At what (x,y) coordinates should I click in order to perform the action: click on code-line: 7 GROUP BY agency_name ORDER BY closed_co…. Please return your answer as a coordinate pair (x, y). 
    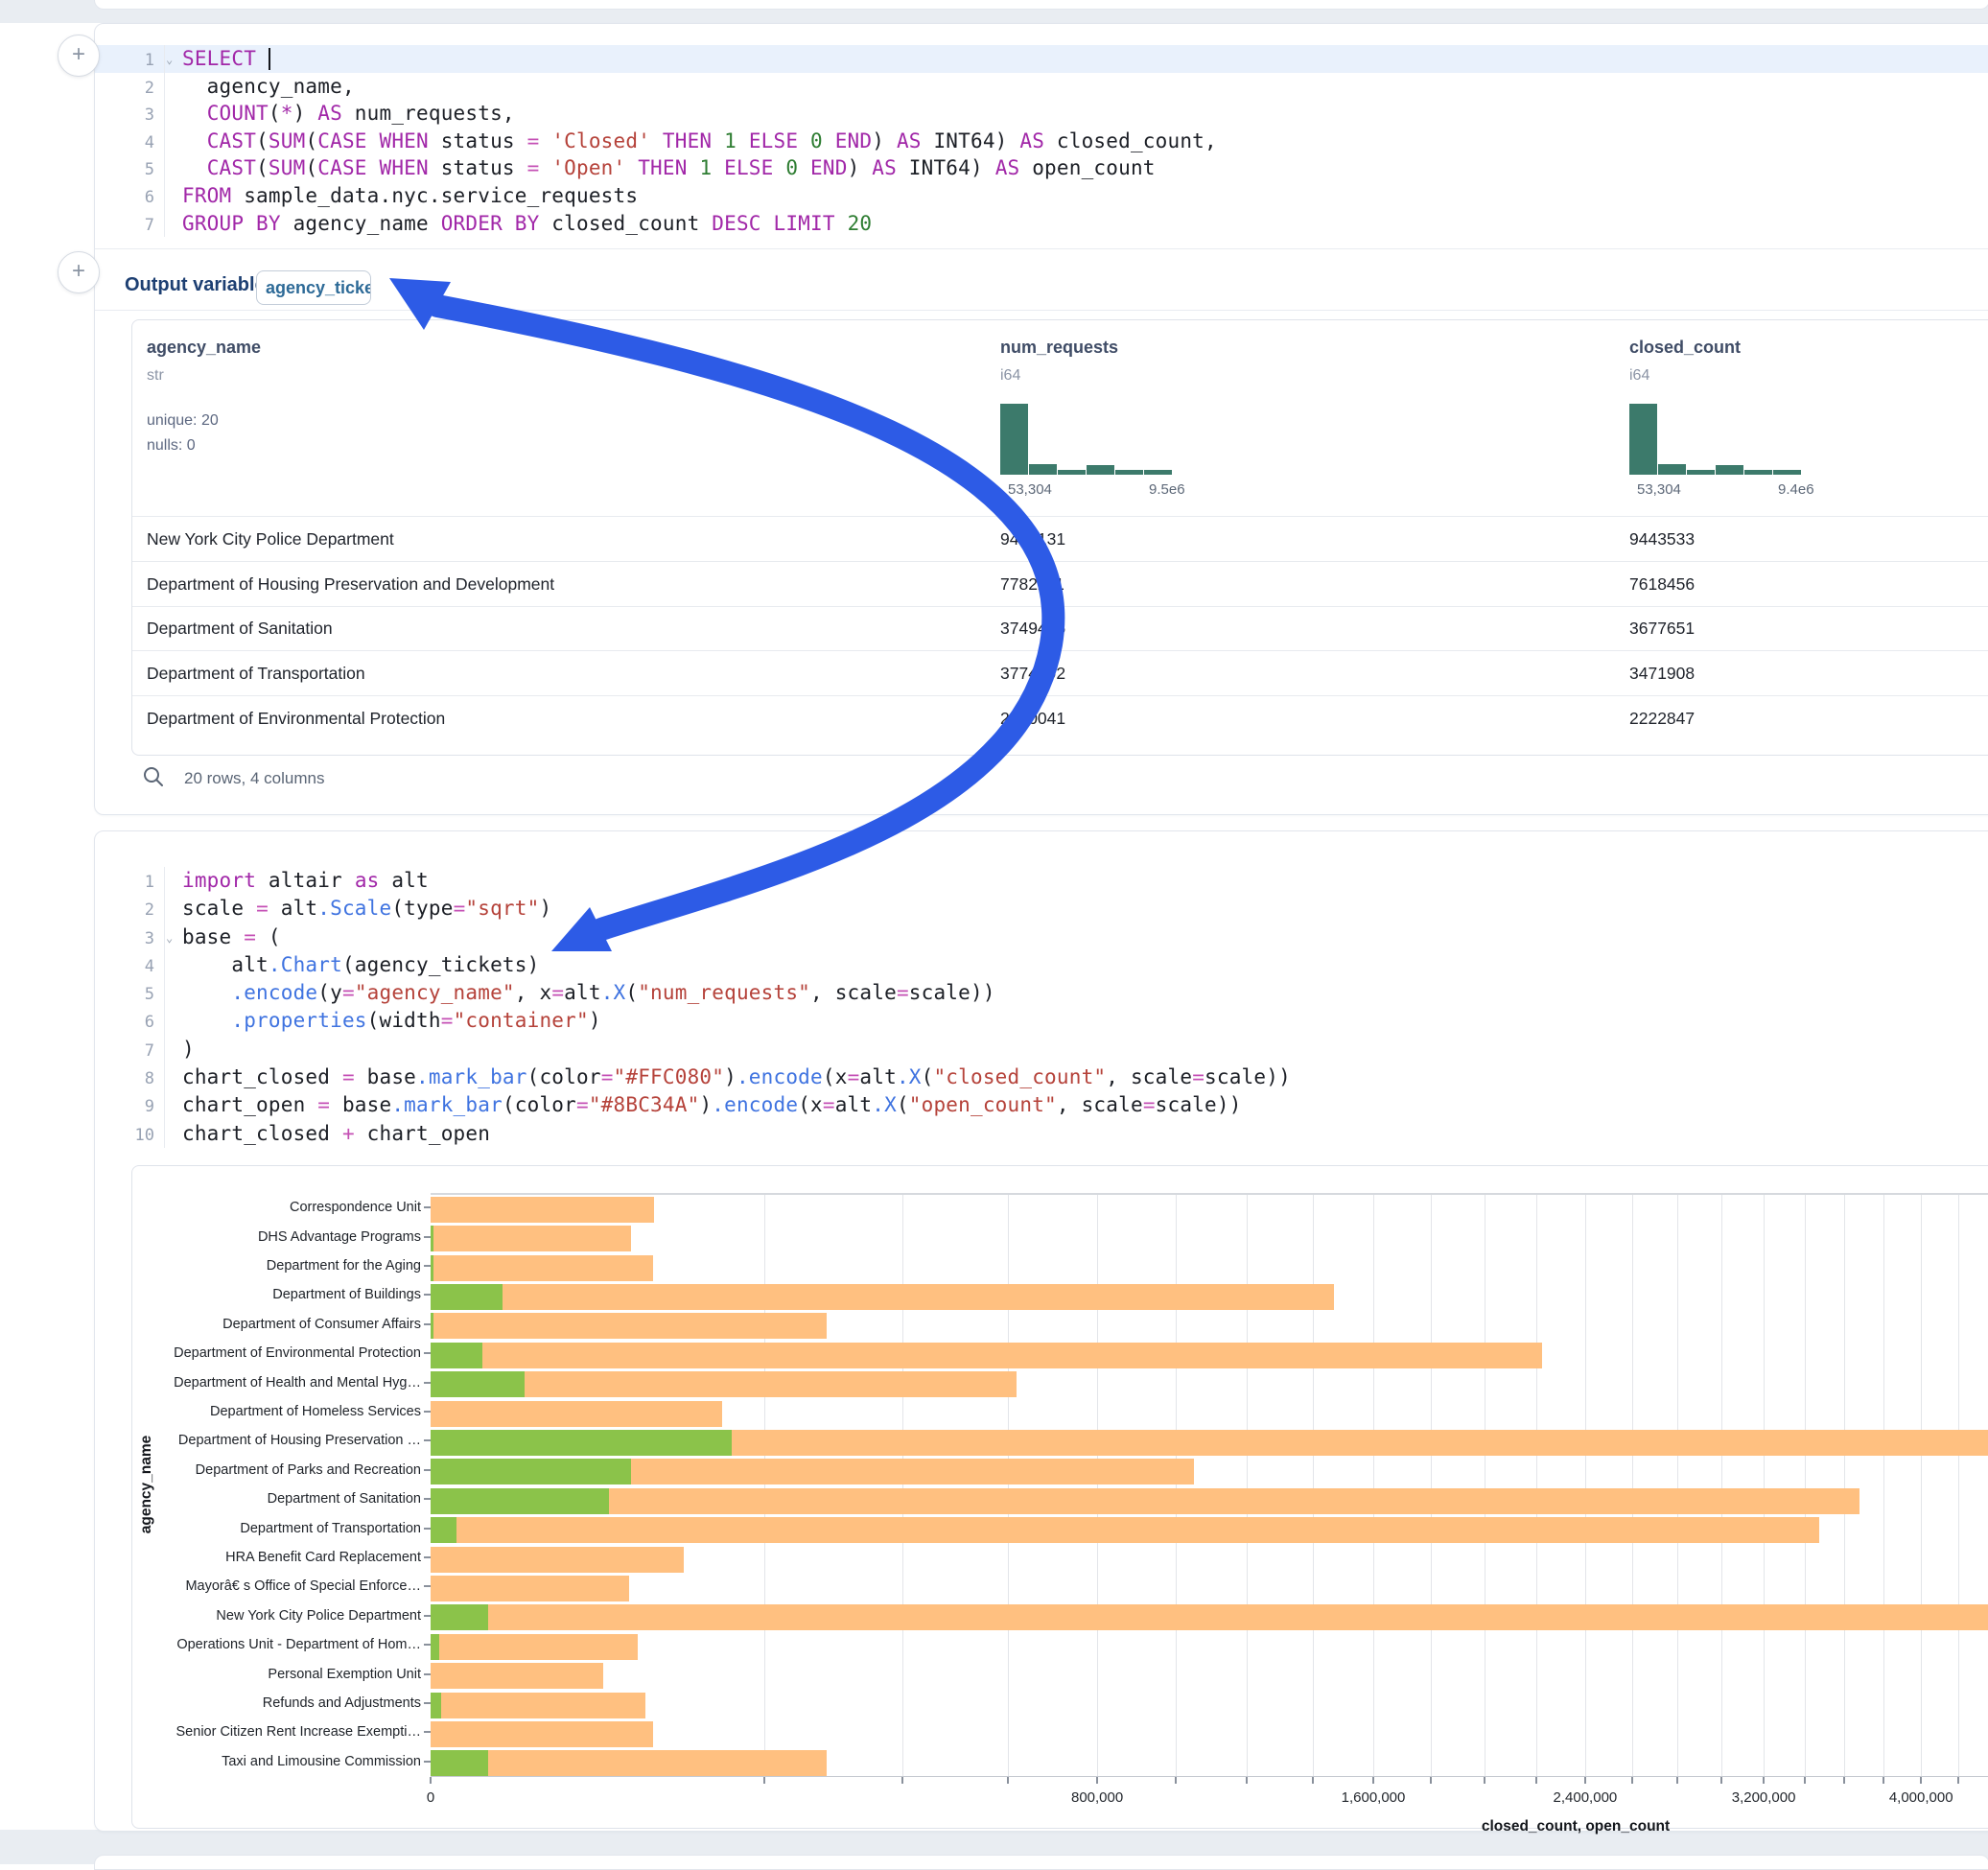
    Looking at the image, I should click on (1042, 223).